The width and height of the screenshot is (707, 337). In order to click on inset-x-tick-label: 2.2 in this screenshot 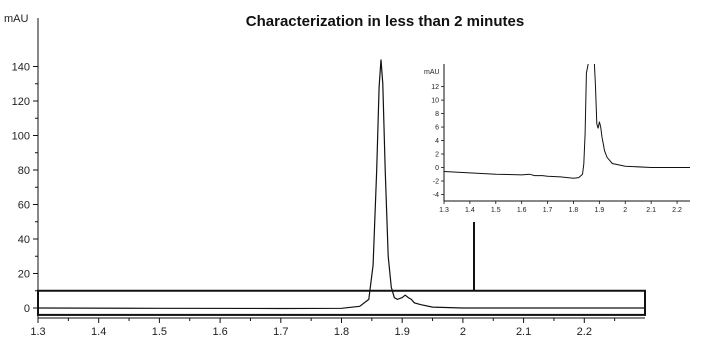, I will do `click(677, 210)`.